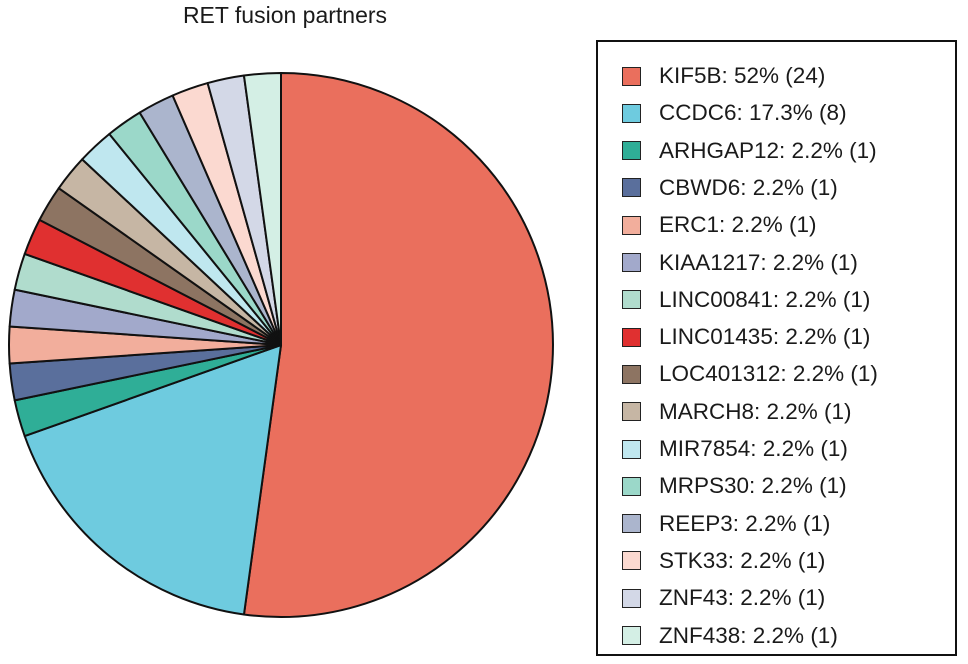 The width and height of the screenshot is (968, 664). What do you see at coordinates (758, 262) in the screenshot?
I see `legend-label: KIAA1217: 2.2% (1)` at bounding box center [758, 262].